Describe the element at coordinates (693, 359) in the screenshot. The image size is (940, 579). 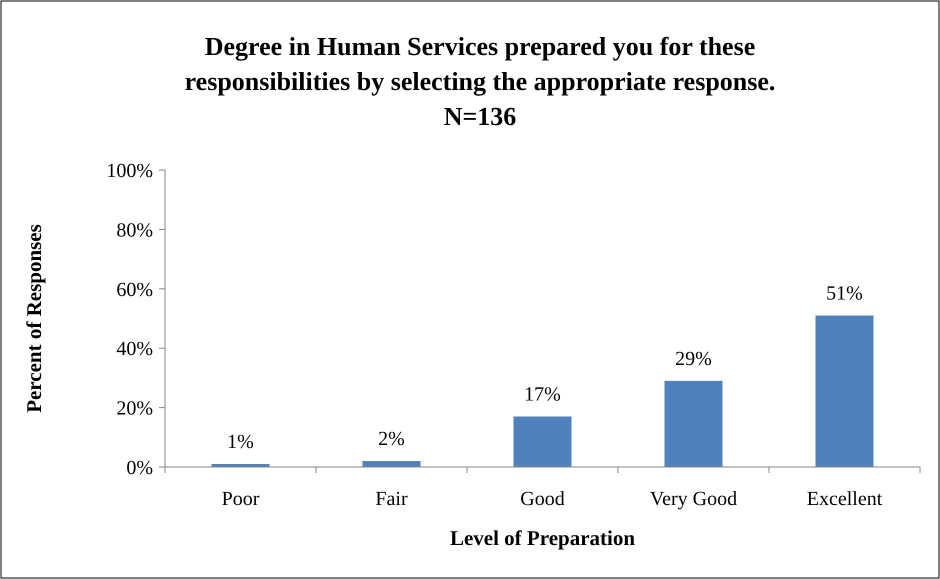
I see `data-label: 29%` at that location.